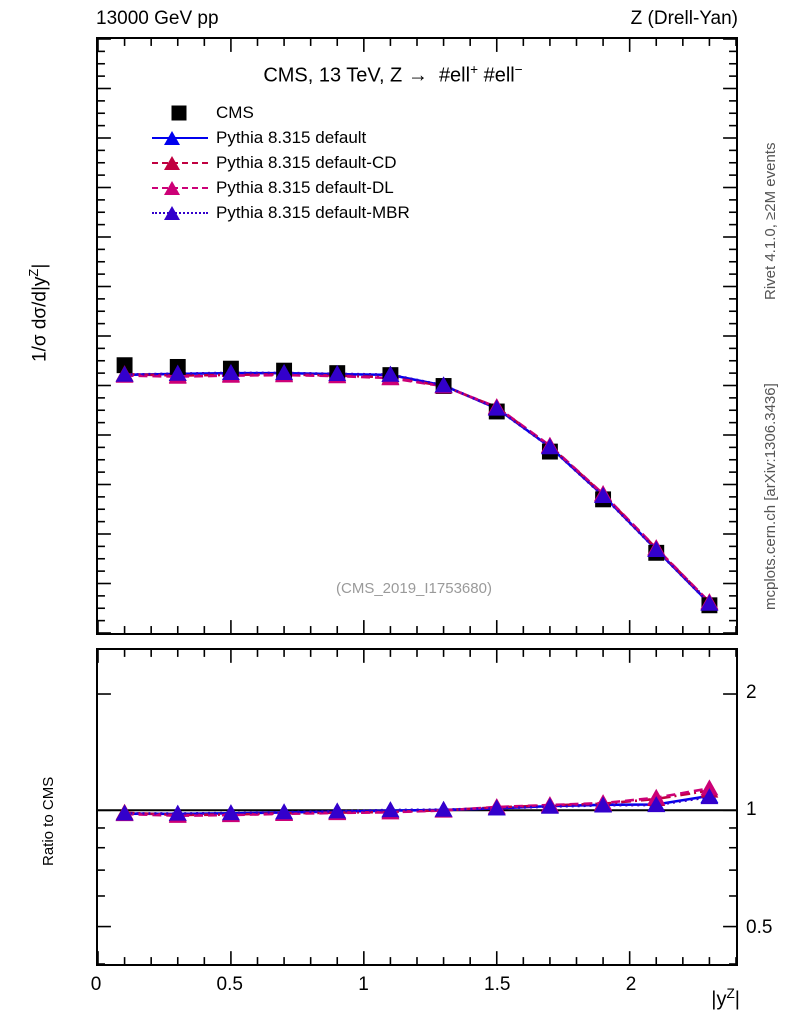  What do you see at coordinates (751, 810) in the screenshot?
I see `ratio-y-tick-right-1: 1` at bounding box center [751, 810].